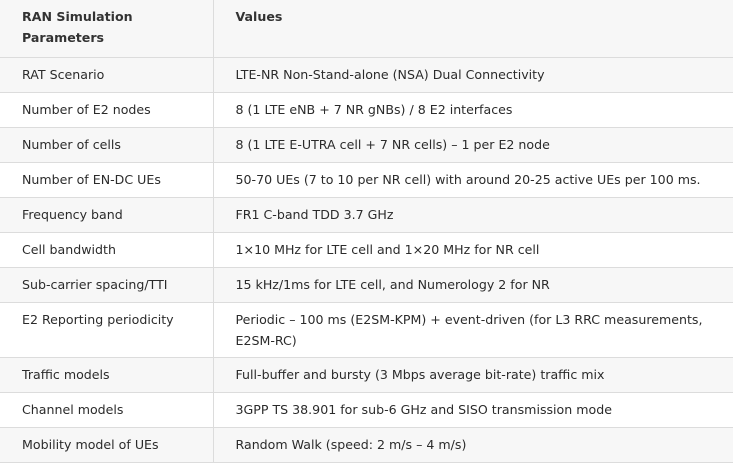  What do you see at coordinates (107, 29) in the screenshot?
I see `header-parameters: RAN Simulation Parameters` at bounding box center [107, 29].